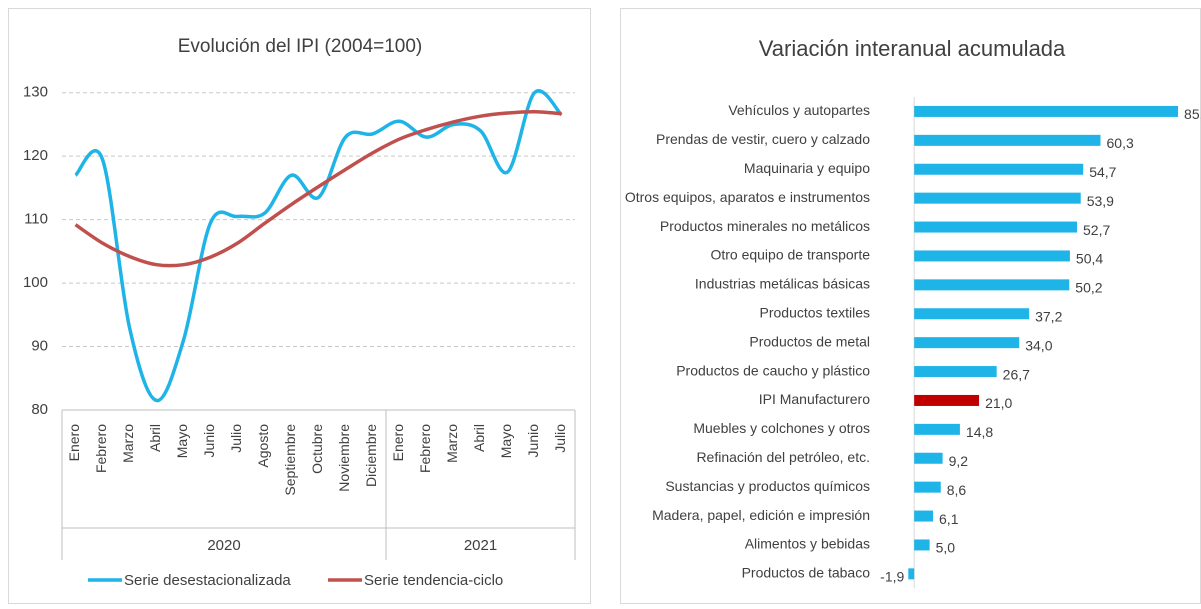 The image size is (1201, 609). I want to click on y-tick-label: 90, so click(39, 346).